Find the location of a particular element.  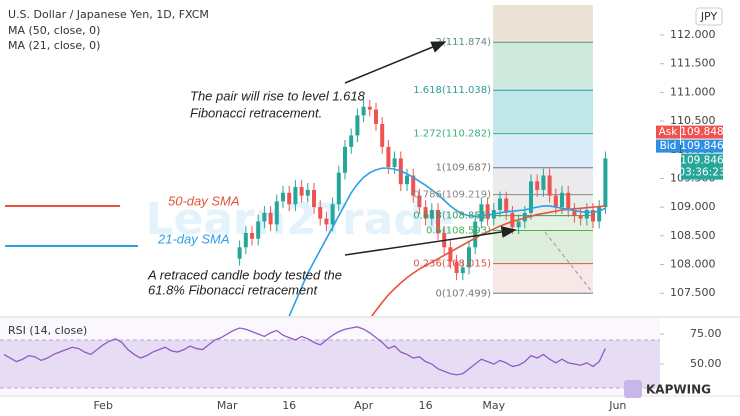

bid-label: Bid is located at coordinates (668, 146).